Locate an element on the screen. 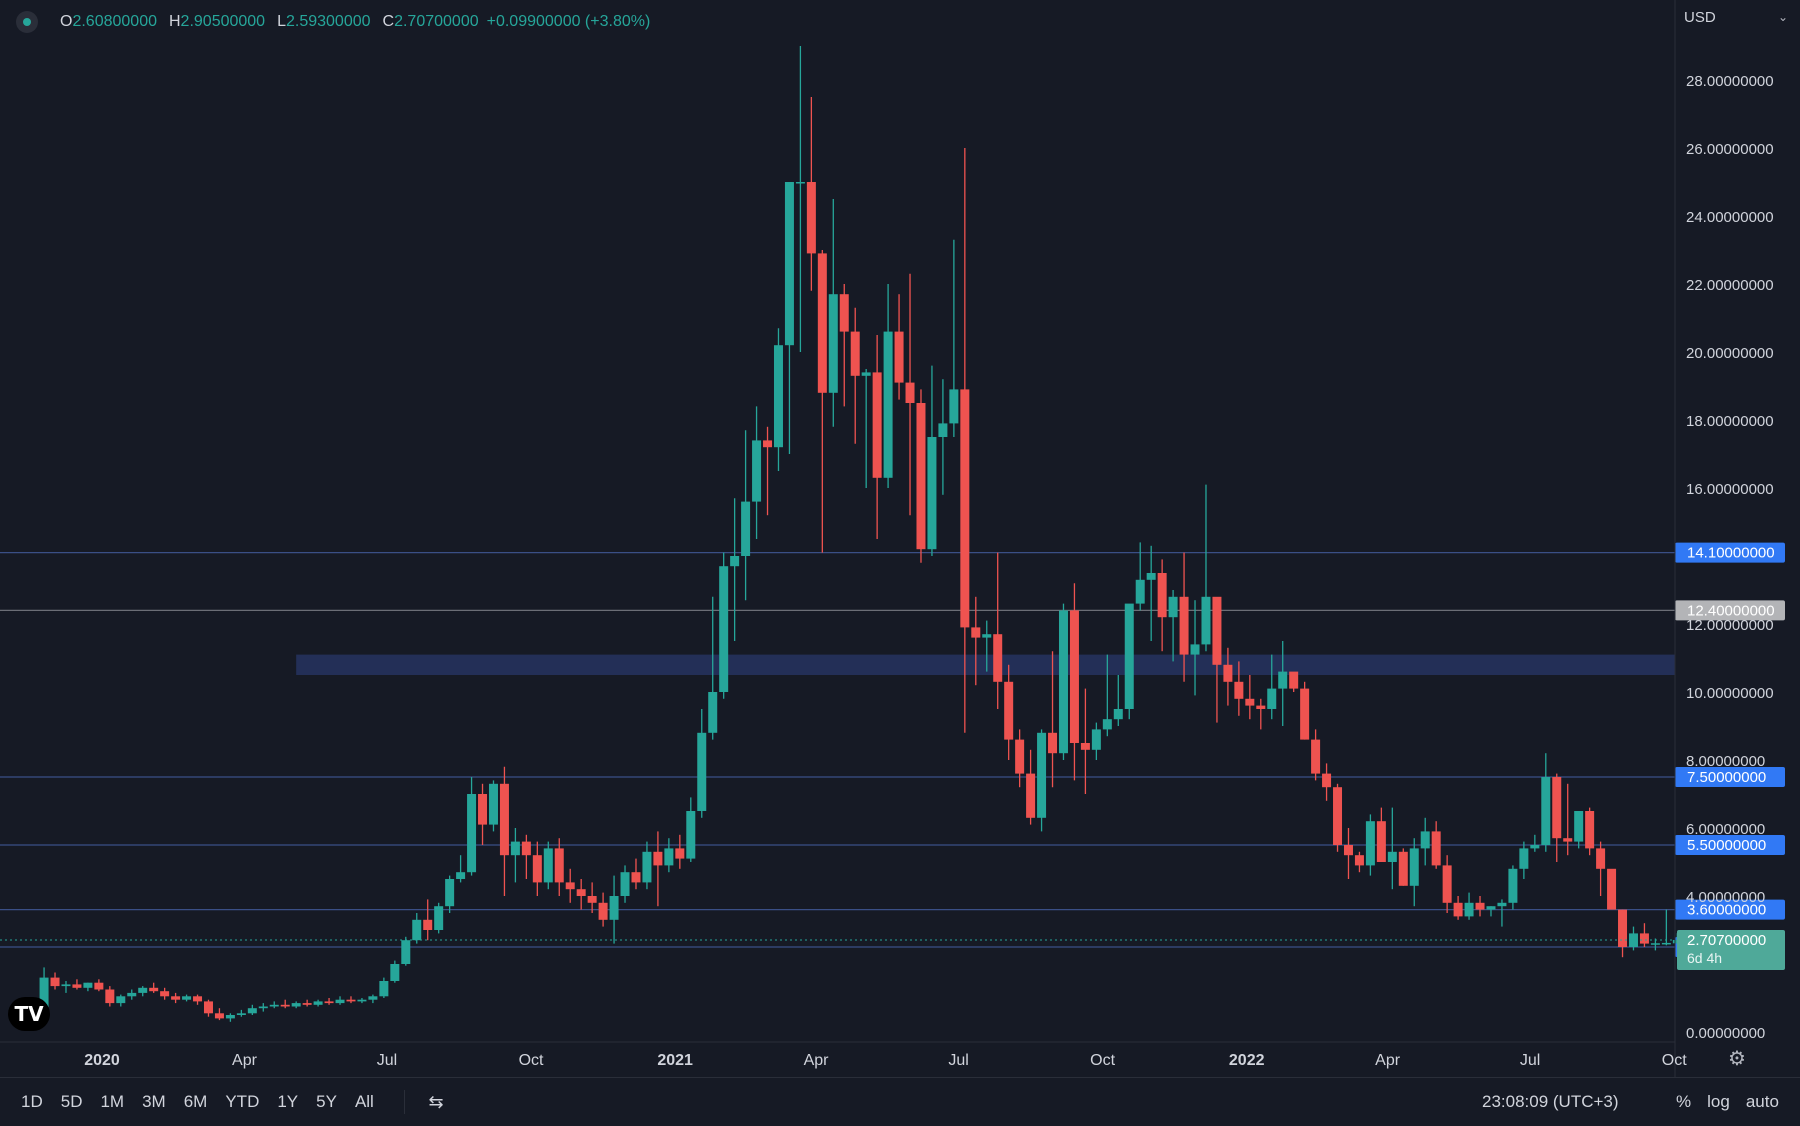  x-tick-label: Jul is located at coordinates (387, 1060).